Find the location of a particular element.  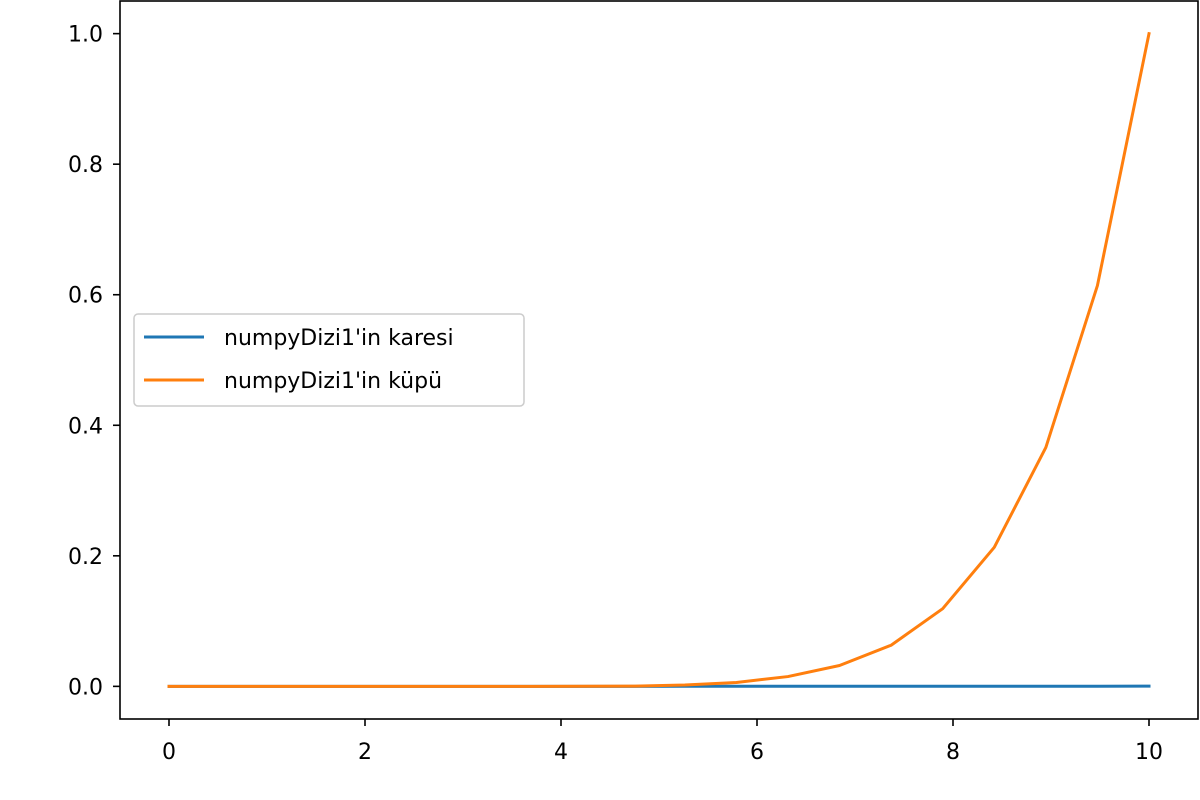

legend-box is located at coordinates (329, 360).